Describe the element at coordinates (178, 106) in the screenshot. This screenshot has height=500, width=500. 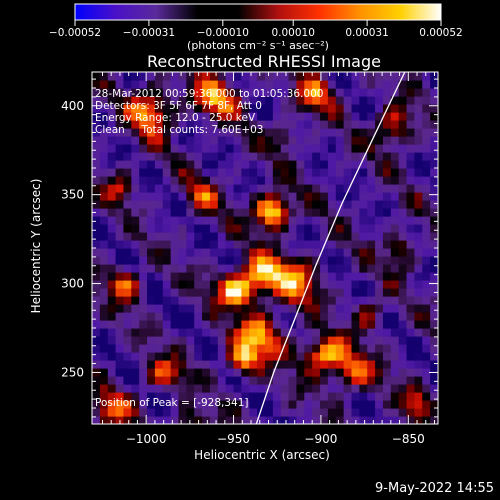
I see `annotation-detectors: Detectors: 3F 5F 6F 7F 8F, Att 0` at that location.